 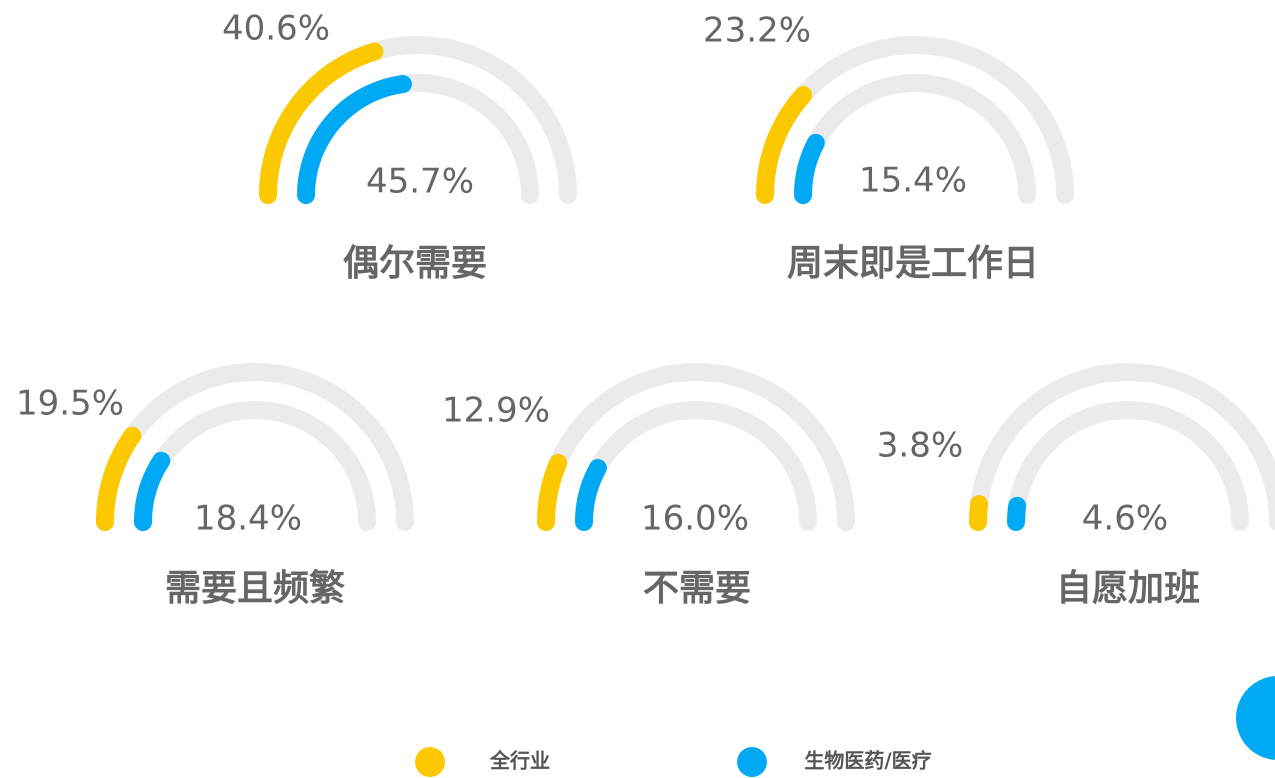 I want to click on value-label: 40.6%, so click(x=276, y=29).